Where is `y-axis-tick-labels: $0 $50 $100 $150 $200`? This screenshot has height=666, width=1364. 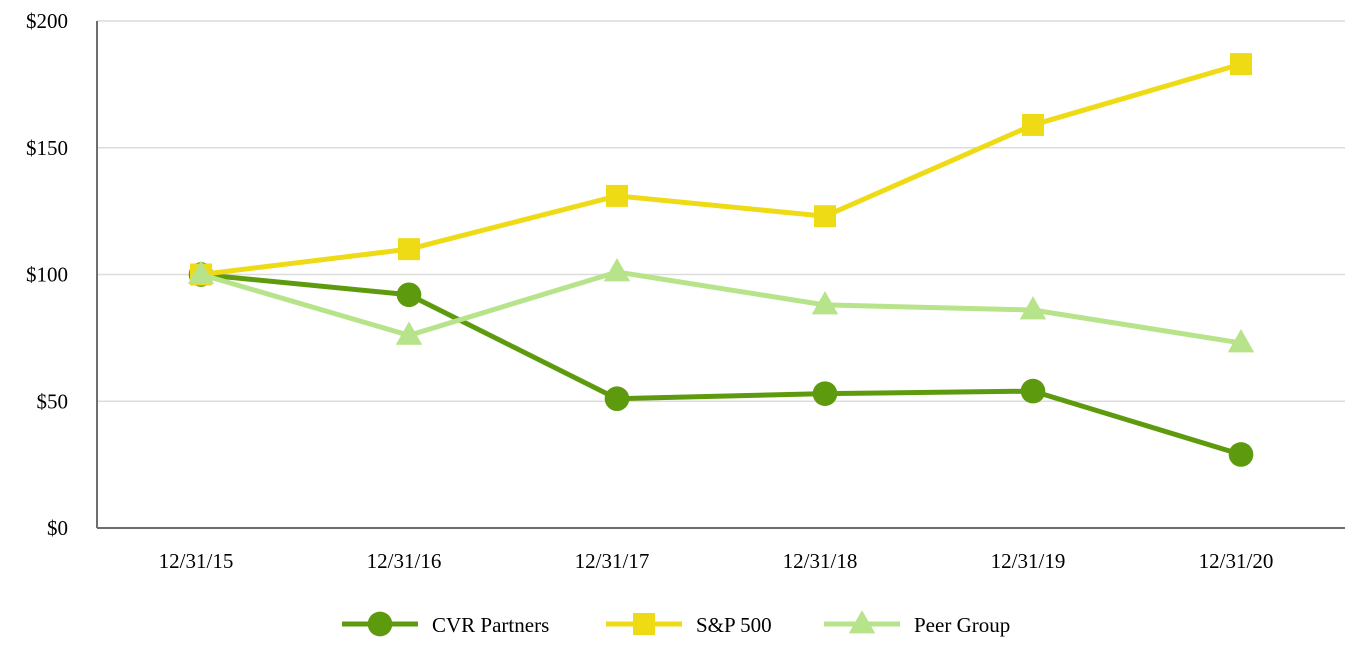 y-axis-tick-labels: $0 $50 $100 $150 $200 is located at coordinates (47, 274).